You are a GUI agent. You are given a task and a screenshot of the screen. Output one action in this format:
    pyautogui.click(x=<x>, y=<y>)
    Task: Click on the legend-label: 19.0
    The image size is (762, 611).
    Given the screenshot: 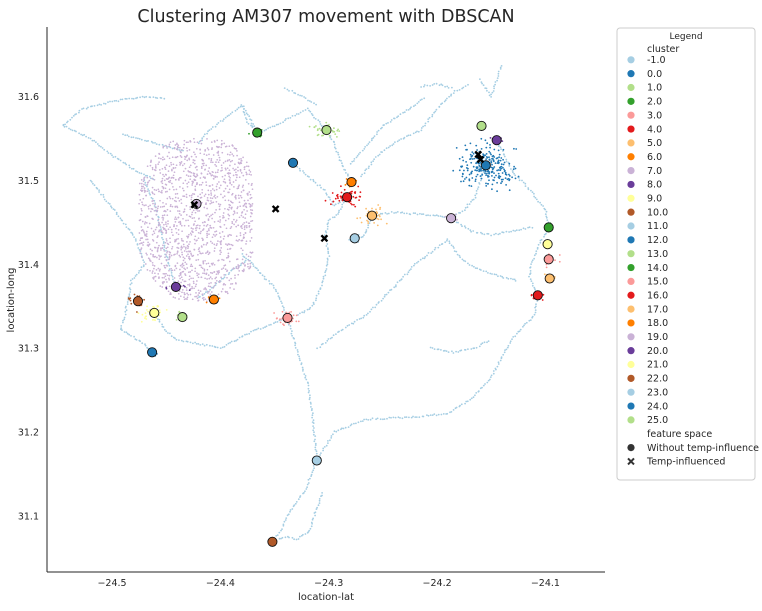 What is the action you would take?
    pyautogui.click(x=657, y=337)
    